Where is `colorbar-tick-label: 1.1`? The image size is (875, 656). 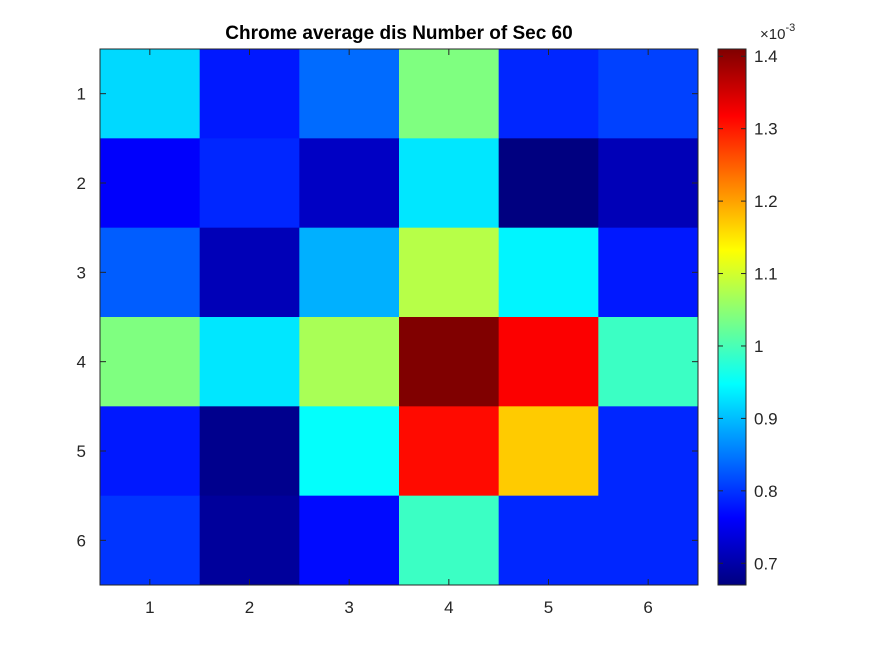 colorbar-tick-label: 1.1 is located at coordinates (766, 274).